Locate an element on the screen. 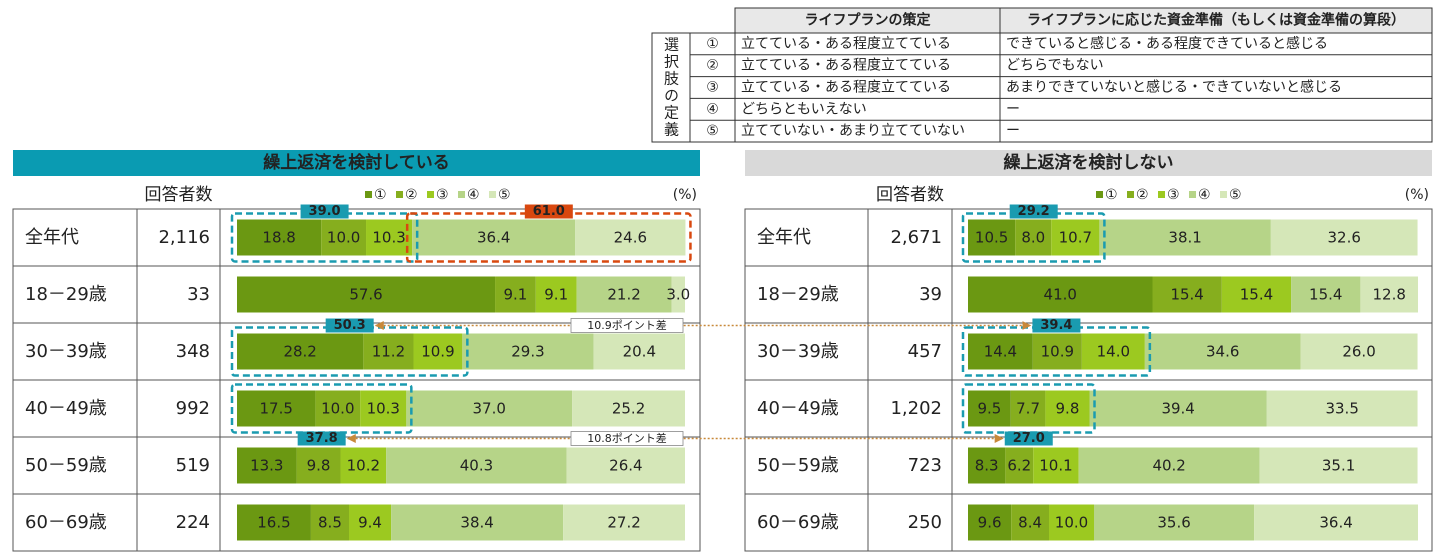 This screenshot has width=1441, height=556. legend-label: ④ is located at coordinates (473, 195).